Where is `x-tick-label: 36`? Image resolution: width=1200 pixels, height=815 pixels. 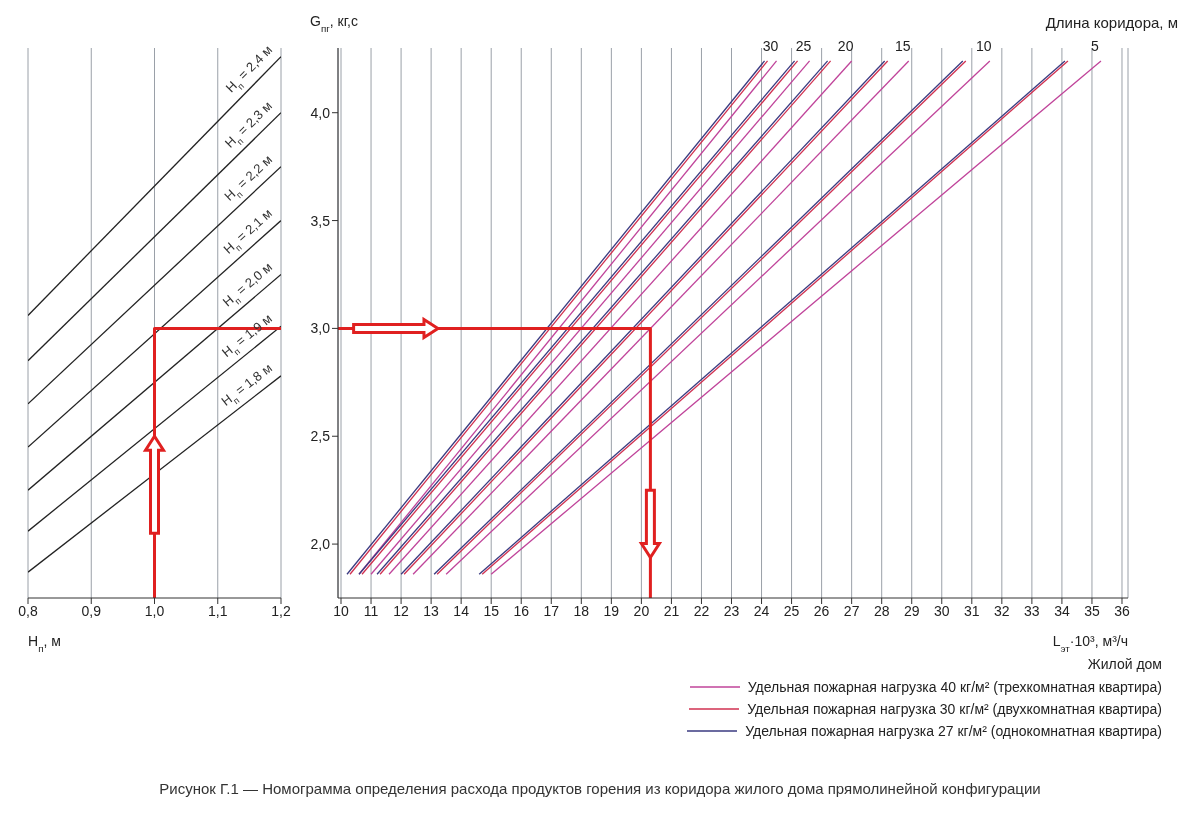 x-tick-label: 36 is located at coordinates (1122, 610).